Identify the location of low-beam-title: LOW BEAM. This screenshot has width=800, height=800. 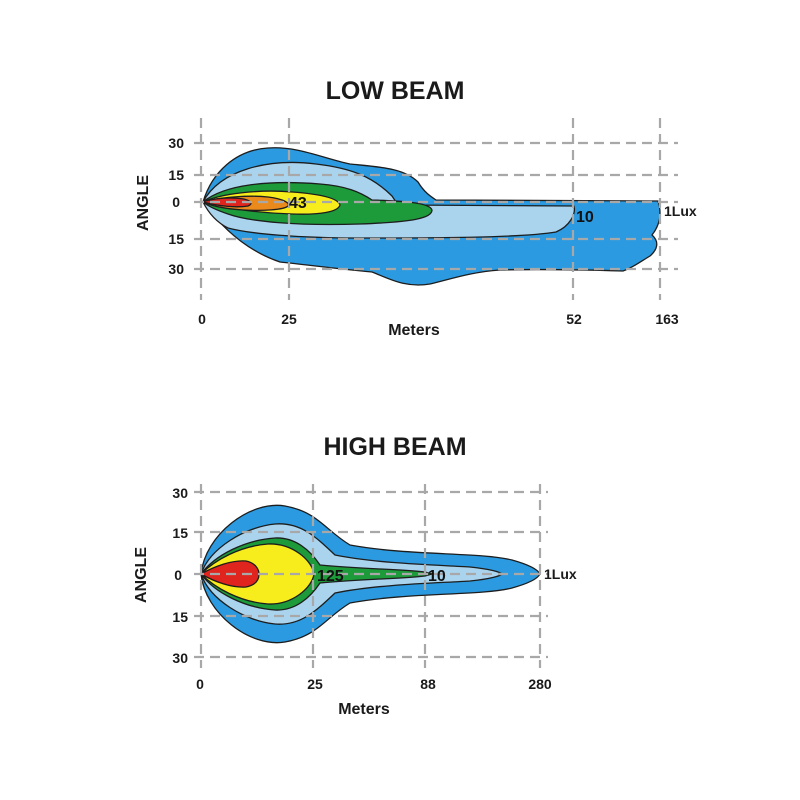
(395, 91).